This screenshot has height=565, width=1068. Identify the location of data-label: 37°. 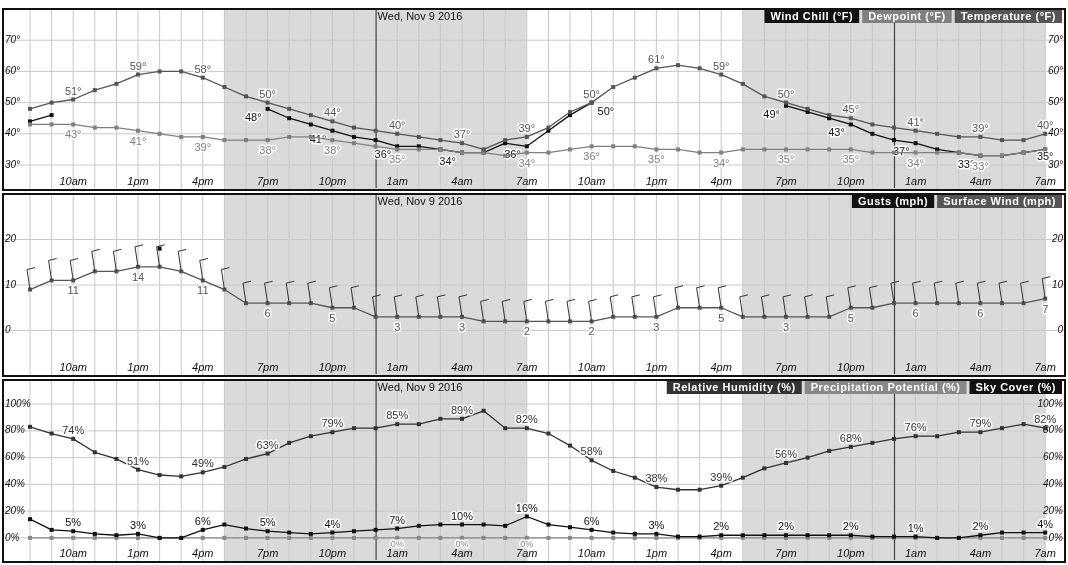
(462, 134).